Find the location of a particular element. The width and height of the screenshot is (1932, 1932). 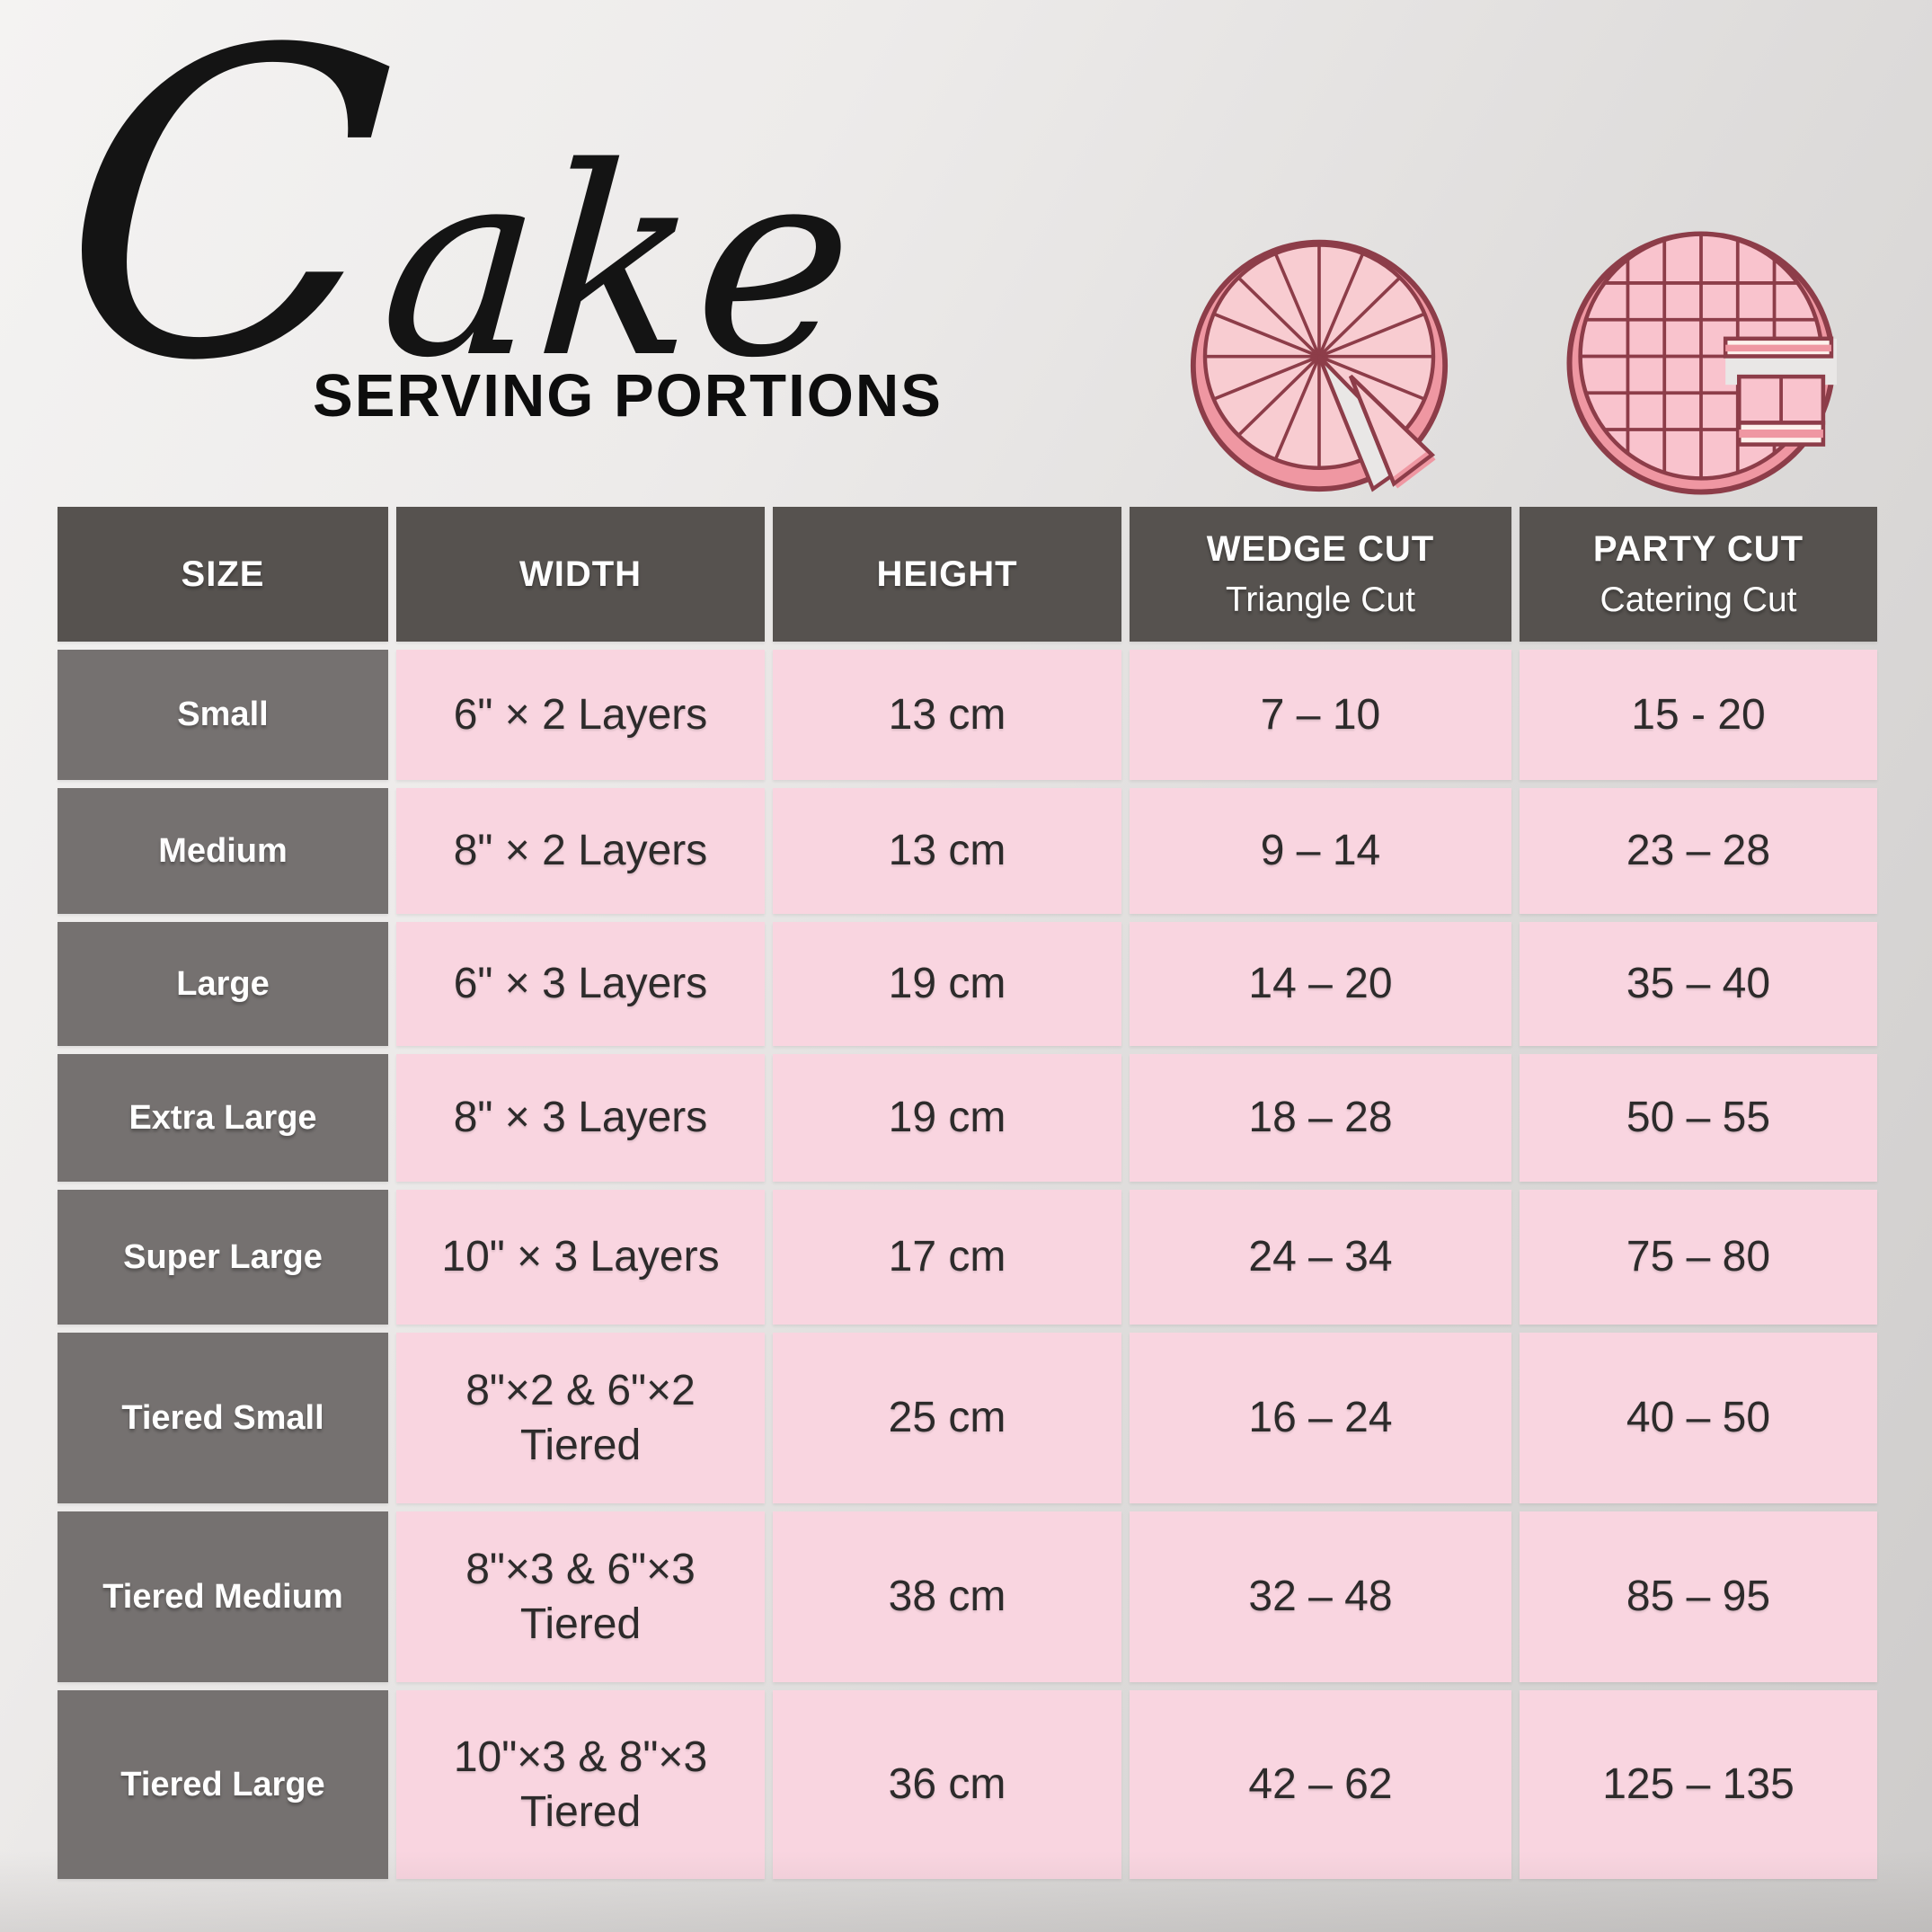

col-header-title: WIDTH is located at coordinates (580, 574).